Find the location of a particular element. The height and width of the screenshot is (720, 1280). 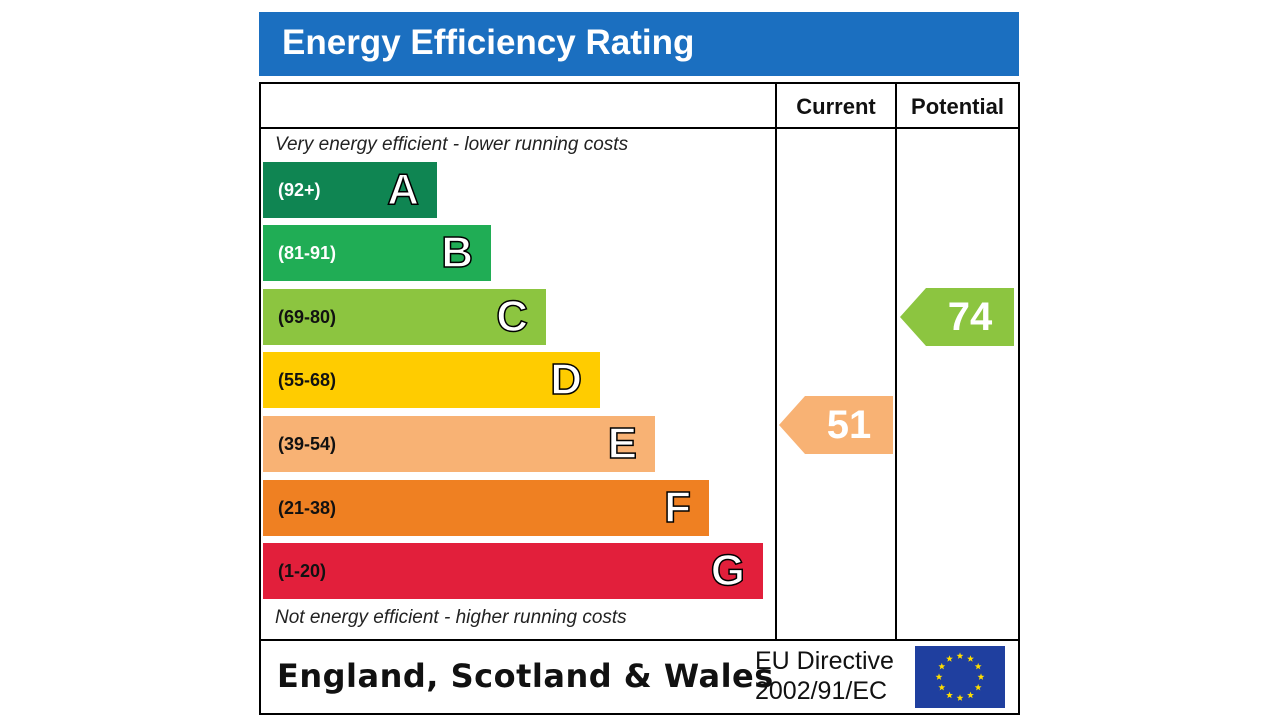

current-arrow-shape is located at coordinates (836, 425).